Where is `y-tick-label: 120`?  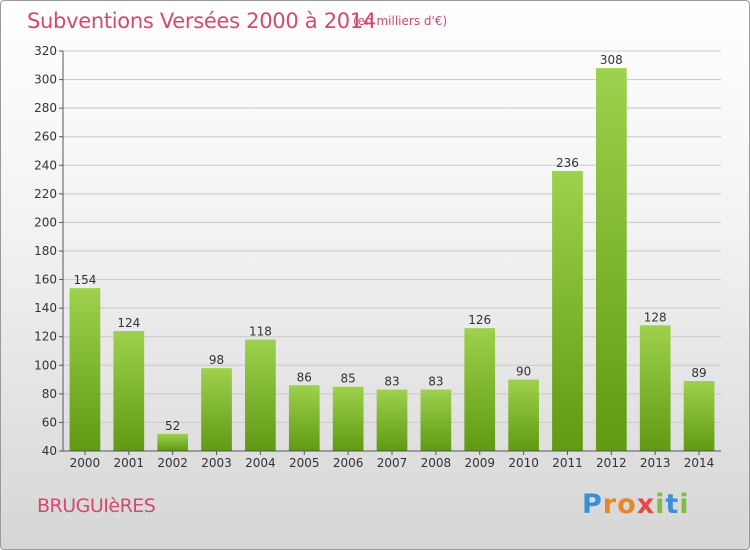
y-tick-label: 120 is located at coordinates (45, 337).